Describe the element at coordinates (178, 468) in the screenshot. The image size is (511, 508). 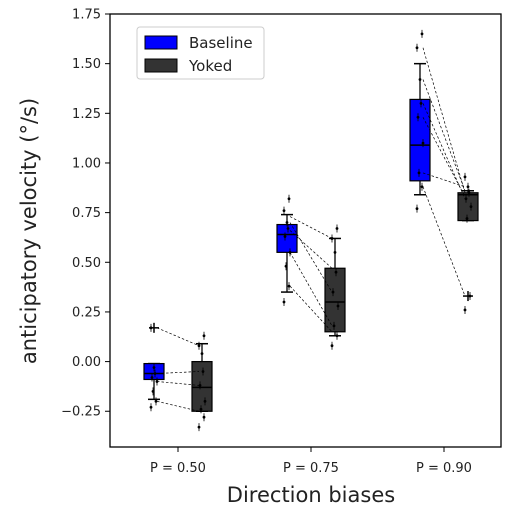
I see `x-tick-label: P = 0.50` at that location.